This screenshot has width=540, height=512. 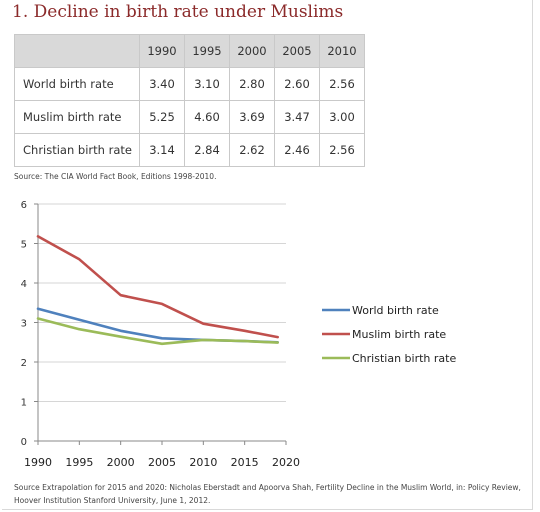 What do you see at coordinates (203, 462) in the screenshot?
I see `x-tick-label: 2010` at bounding box center [203, 462].